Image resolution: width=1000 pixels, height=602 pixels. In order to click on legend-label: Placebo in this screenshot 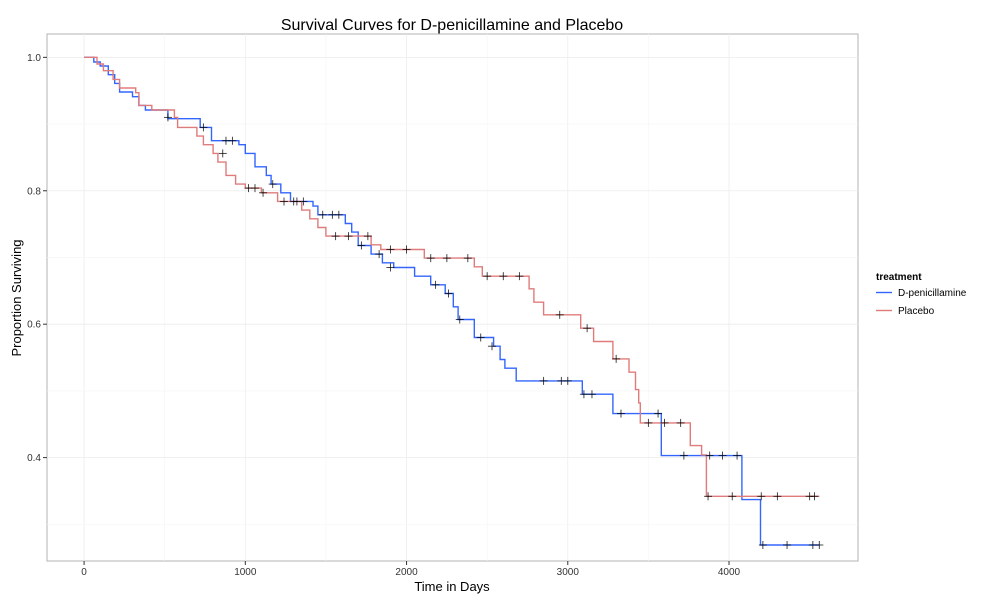, I will do `click(916, 311)`.